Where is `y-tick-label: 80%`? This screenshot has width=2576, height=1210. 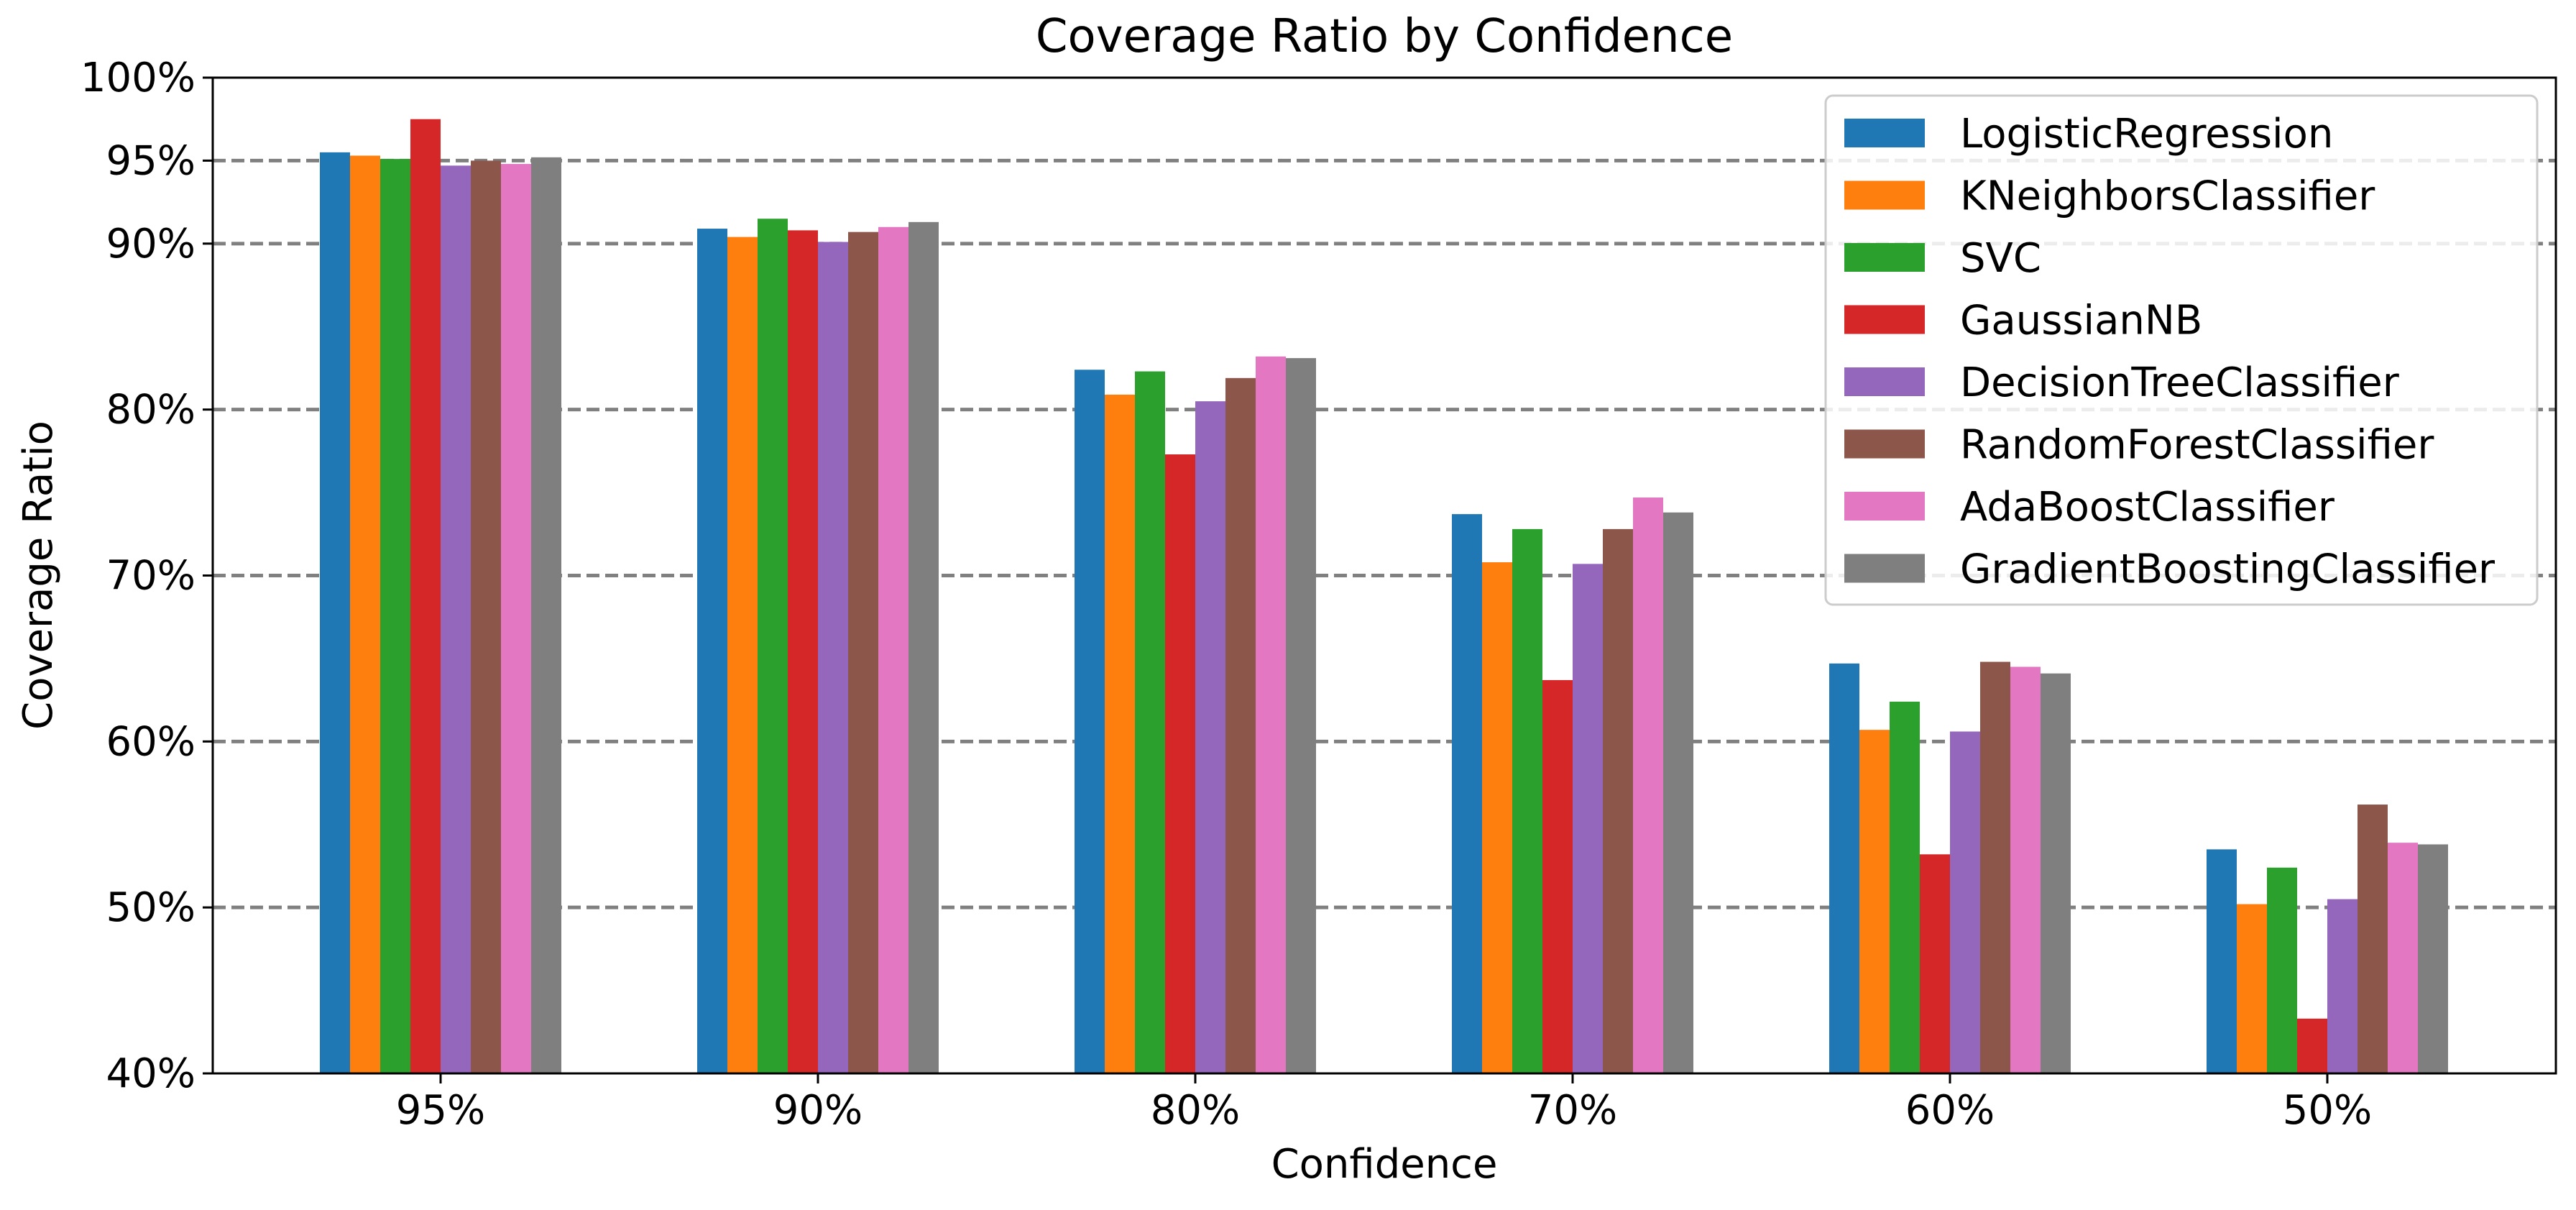
y-tick-label: 80% is located at coordinates (151, 410).